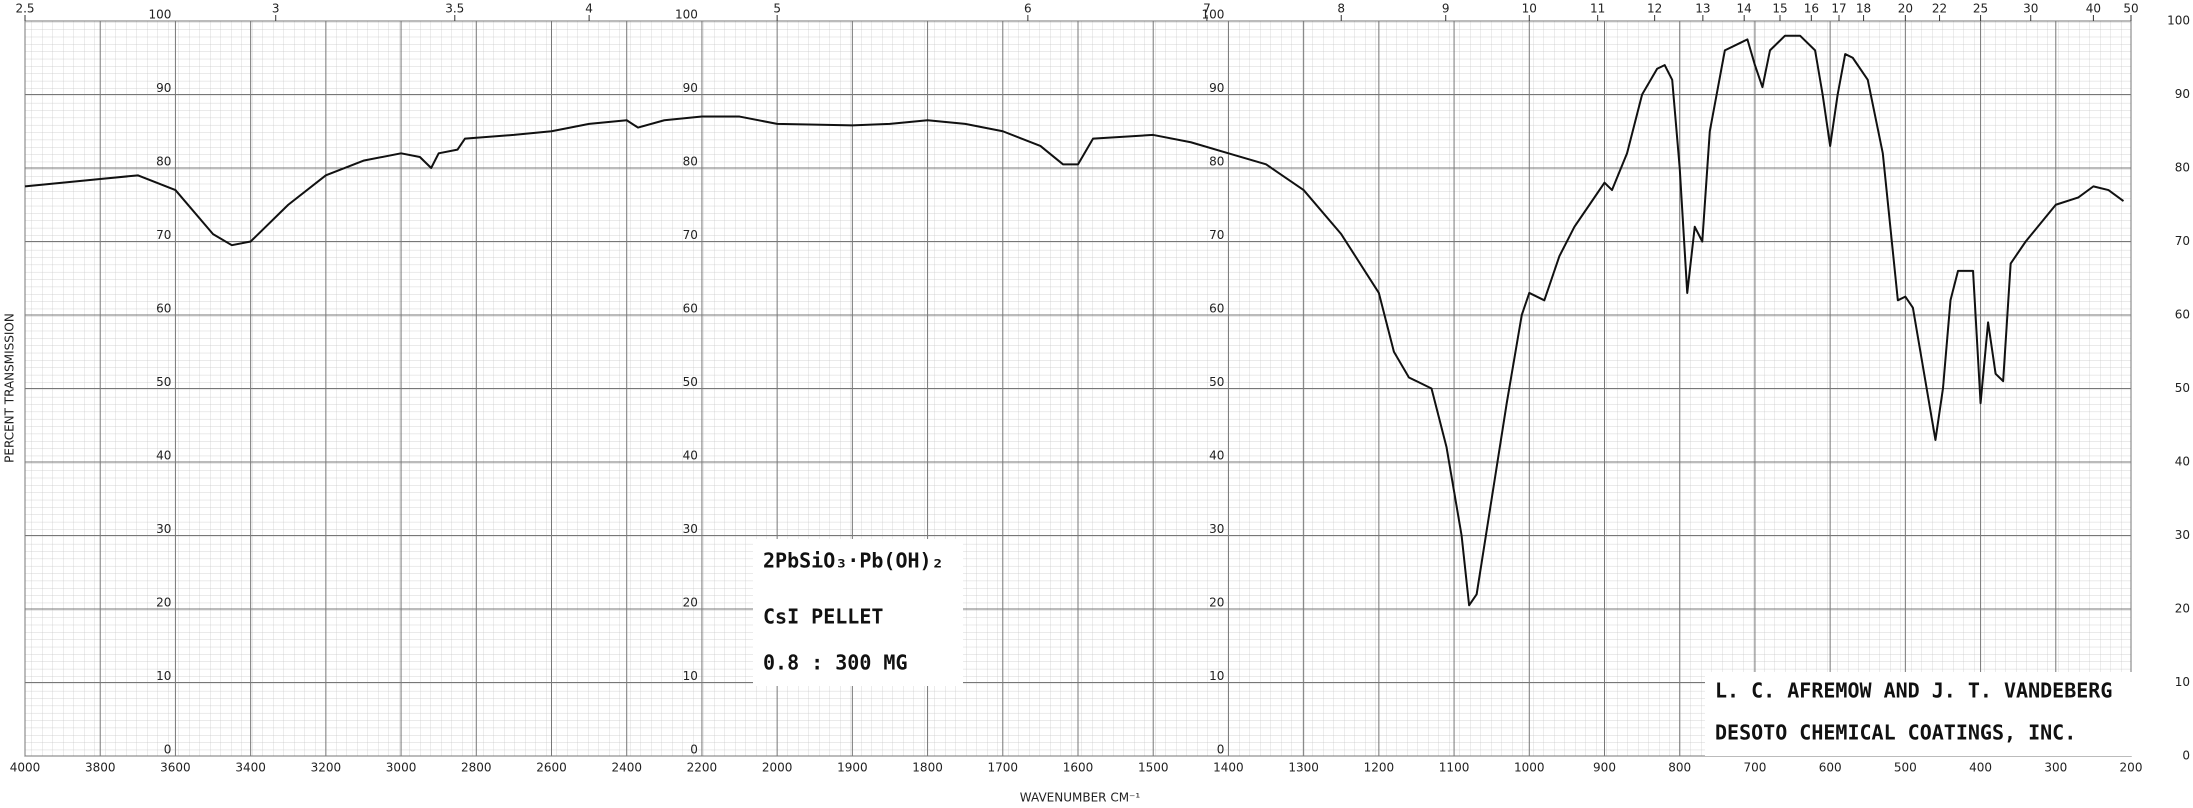  What do you see at coordinates (401, 768) in the screenshot?
I see `x-tick-label: 3000` at bounding box center [401, 768].